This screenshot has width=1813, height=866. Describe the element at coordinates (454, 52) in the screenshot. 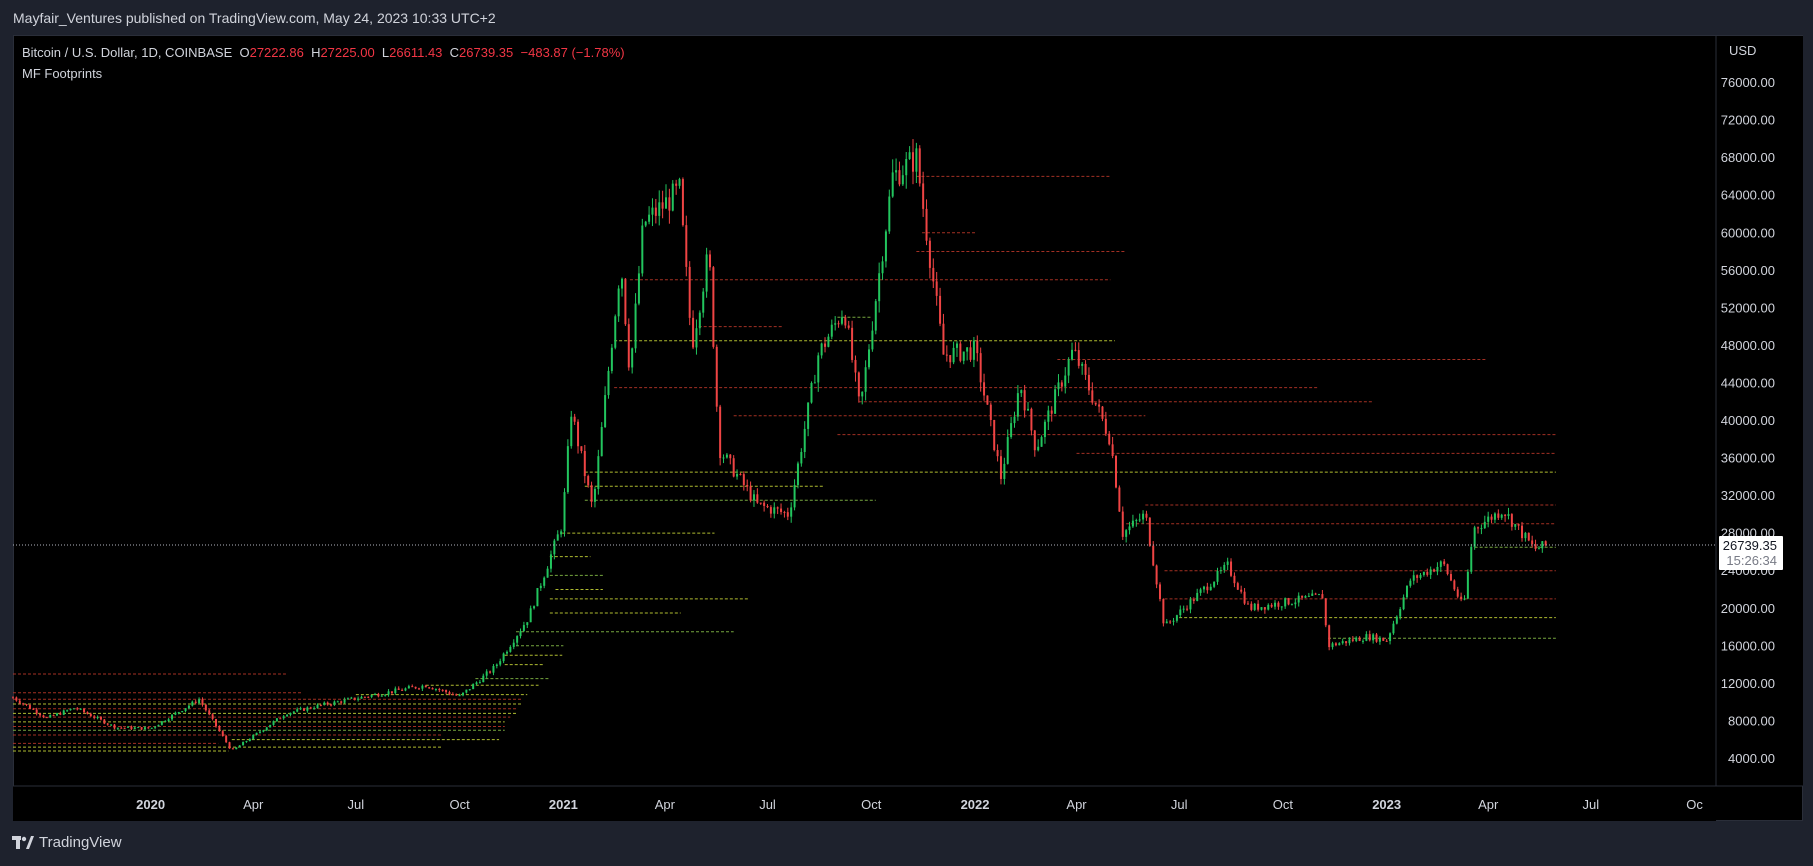

I see `close-label: C` at that location.